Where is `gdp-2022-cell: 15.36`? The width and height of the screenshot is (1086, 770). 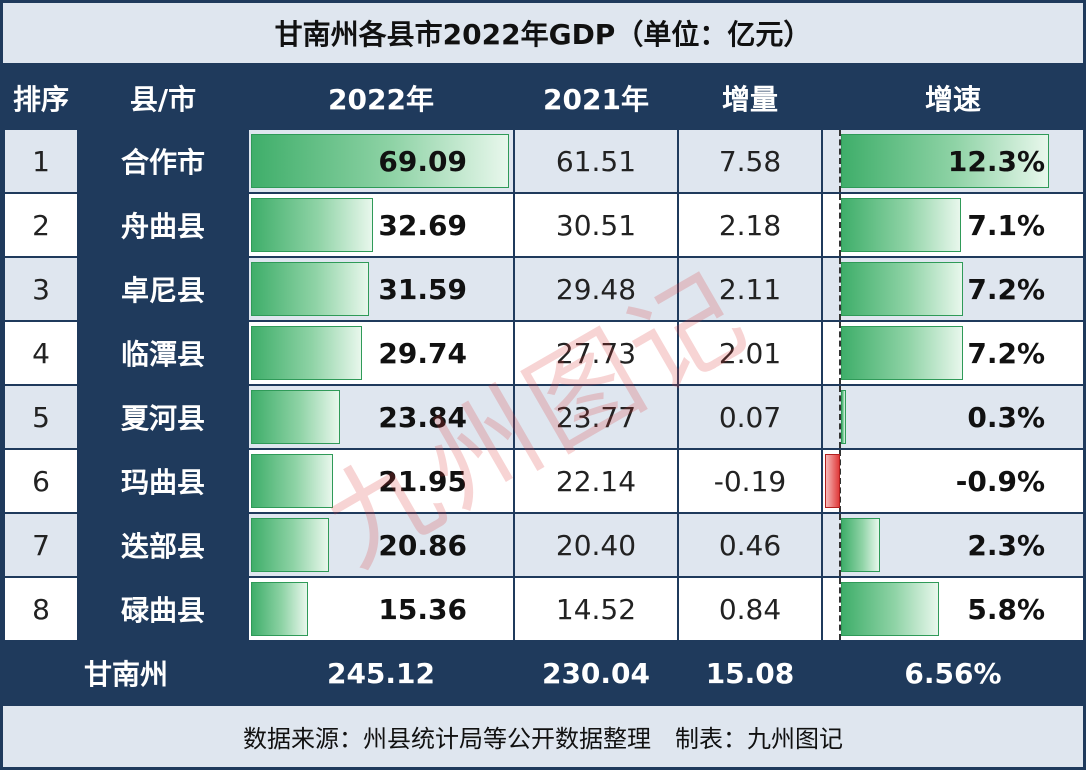 gdp-2022-cell: 15.36 is located at coordinates (381, 609).